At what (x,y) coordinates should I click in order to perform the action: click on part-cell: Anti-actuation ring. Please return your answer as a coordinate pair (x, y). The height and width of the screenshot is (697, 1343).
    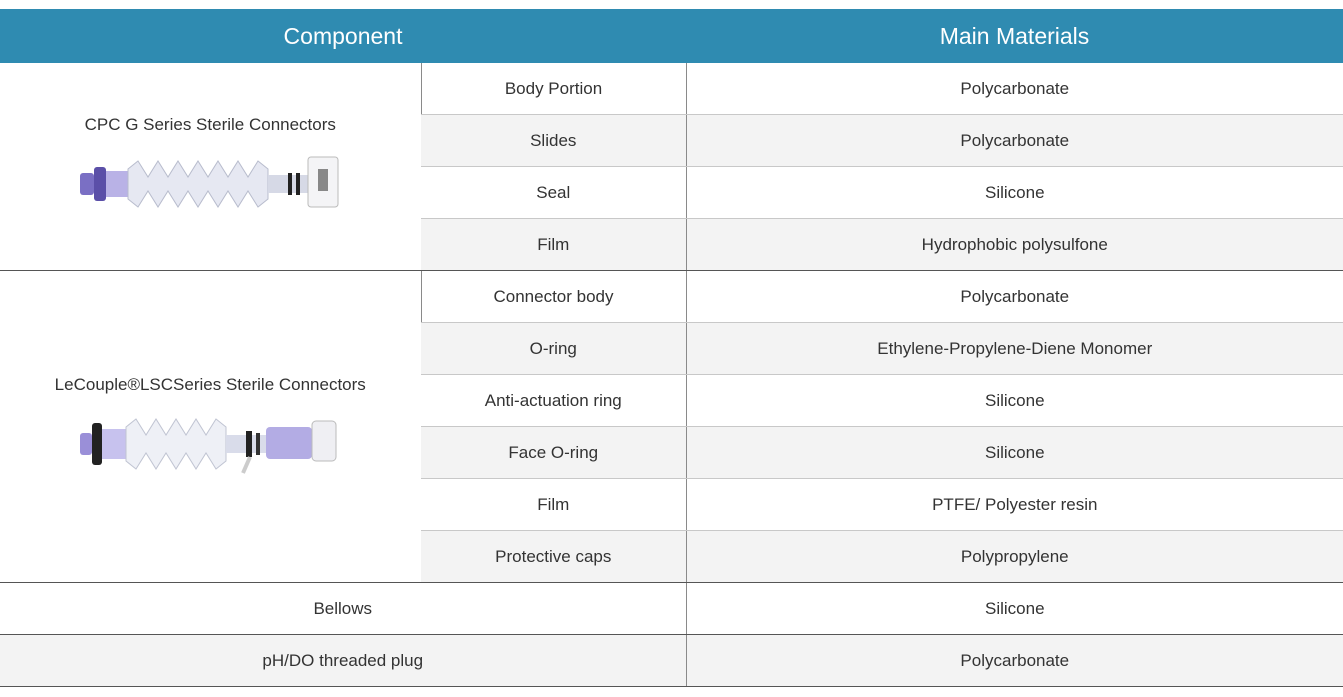
    Looking at the image, I should click on (554, 400).